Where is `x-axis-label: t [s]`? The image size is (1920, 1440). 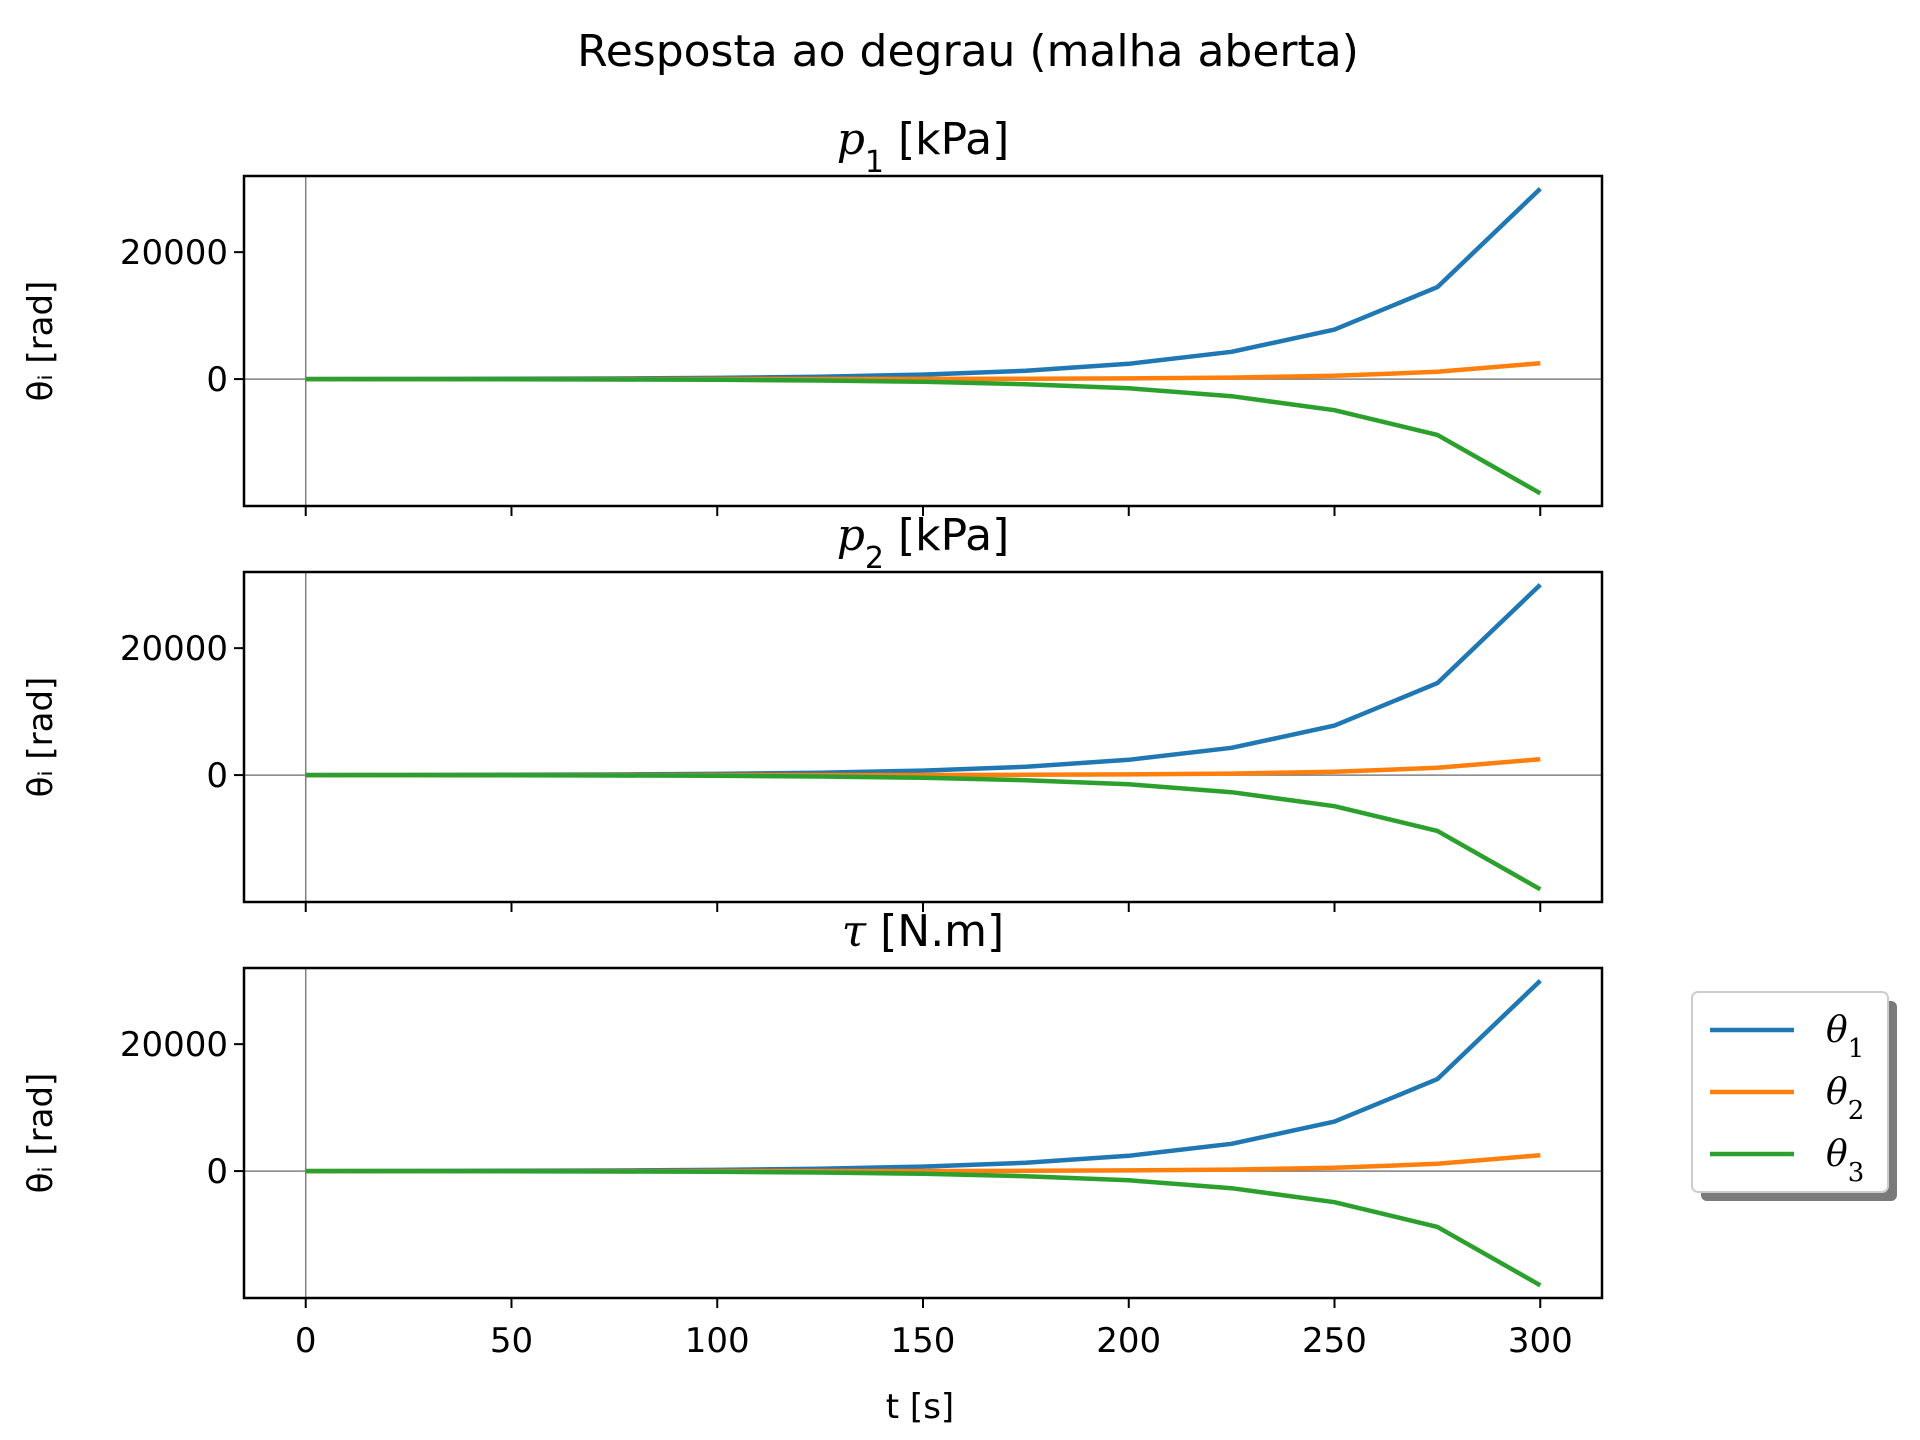 x-axis-label: t [s] is located at coordinates (920, 1407).